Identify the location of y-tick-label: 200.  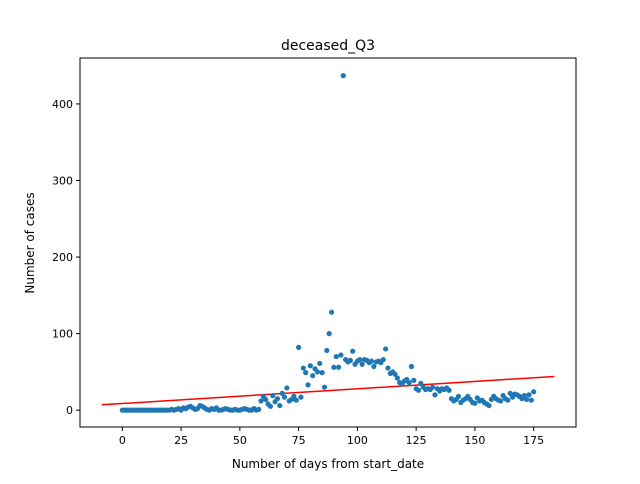
(62, 257).